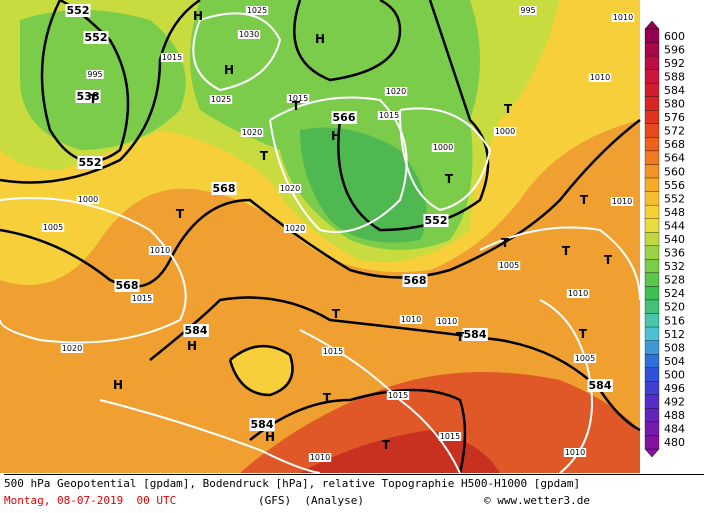 Image resolution: width=704 pixels, height=513 pixels. I want to click on legend-label: 504, so click(674, 361).